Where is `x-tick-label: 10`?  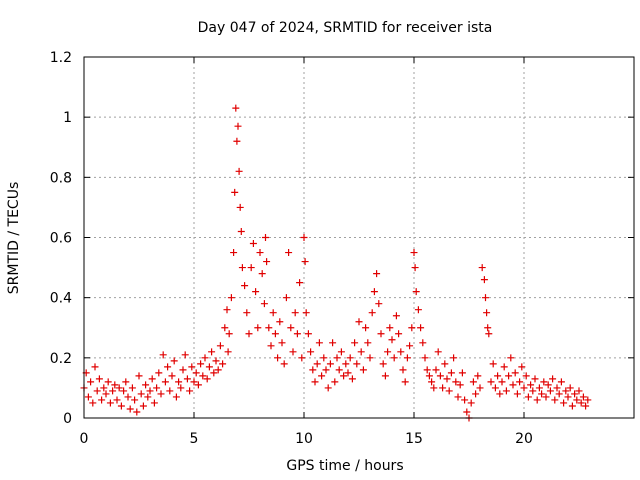
x-tick-label: 10 is located at coordinates (304, 439).